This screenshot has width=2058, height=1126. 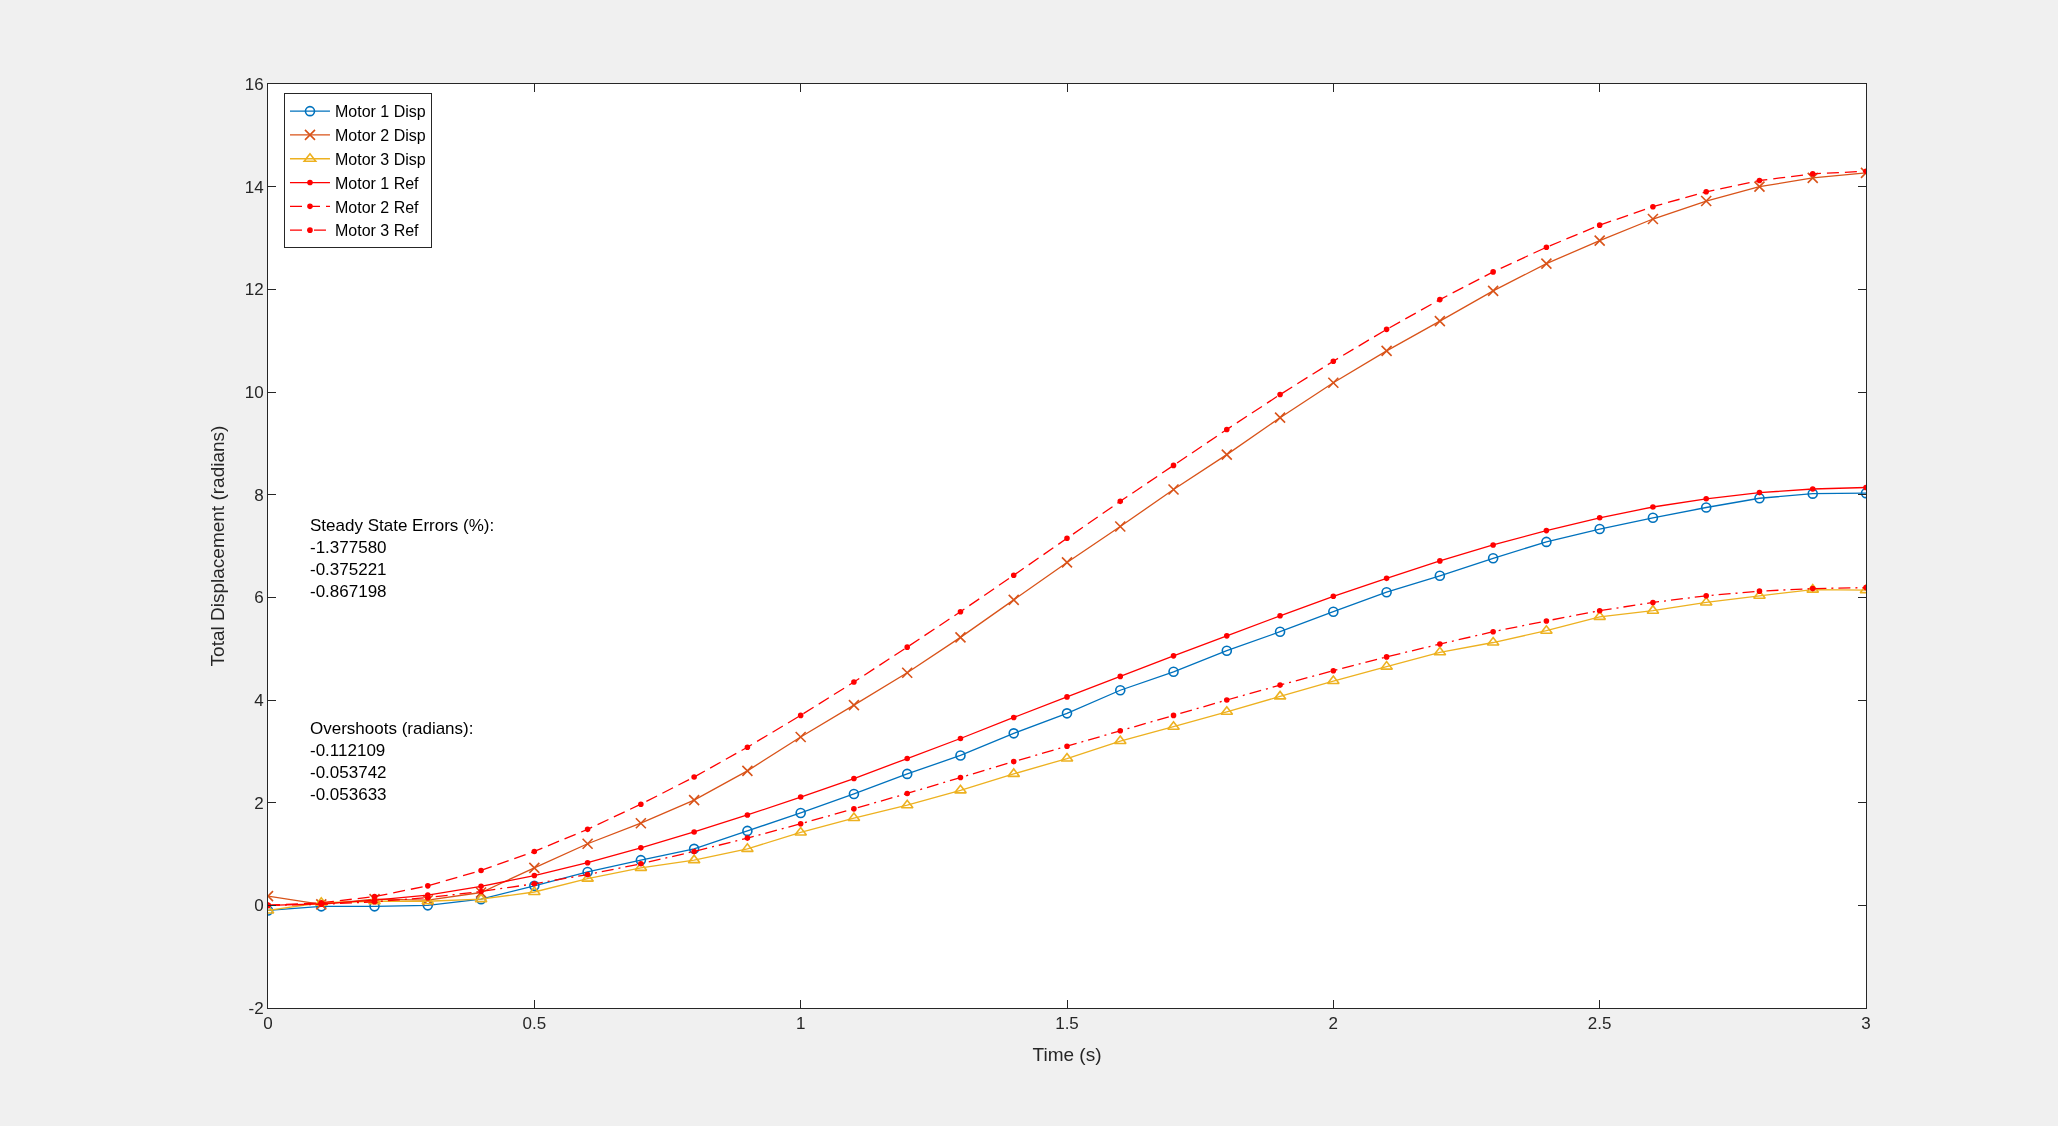 I want to click on x-tick-label: 1, so click(x=800, y=1024).